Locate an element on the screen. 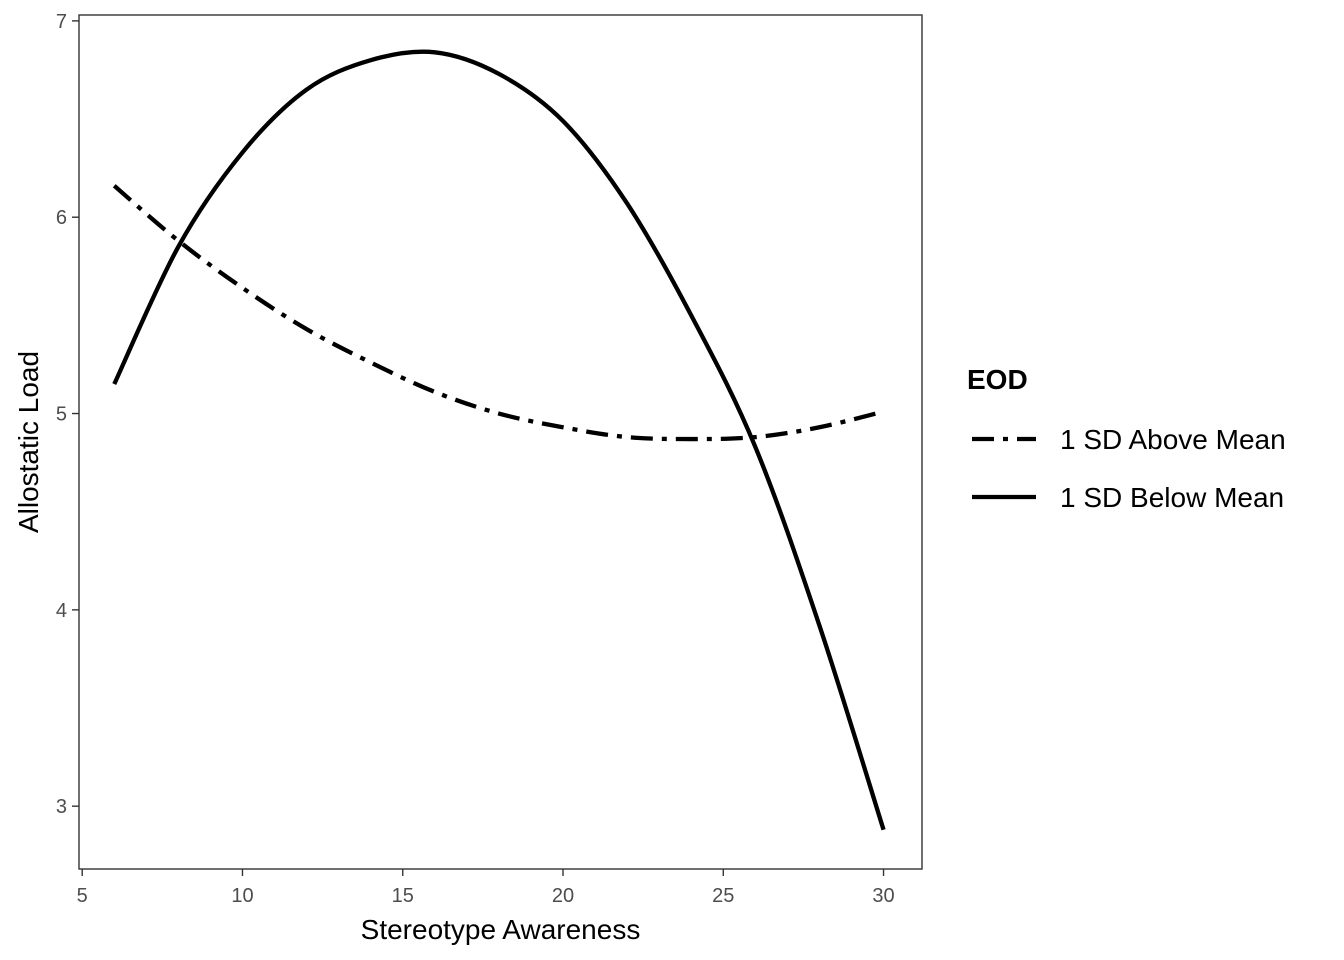 The width and height of the screenshot is (1344, 960). y-tick-label: 3 is located at coordinates (61, 807).